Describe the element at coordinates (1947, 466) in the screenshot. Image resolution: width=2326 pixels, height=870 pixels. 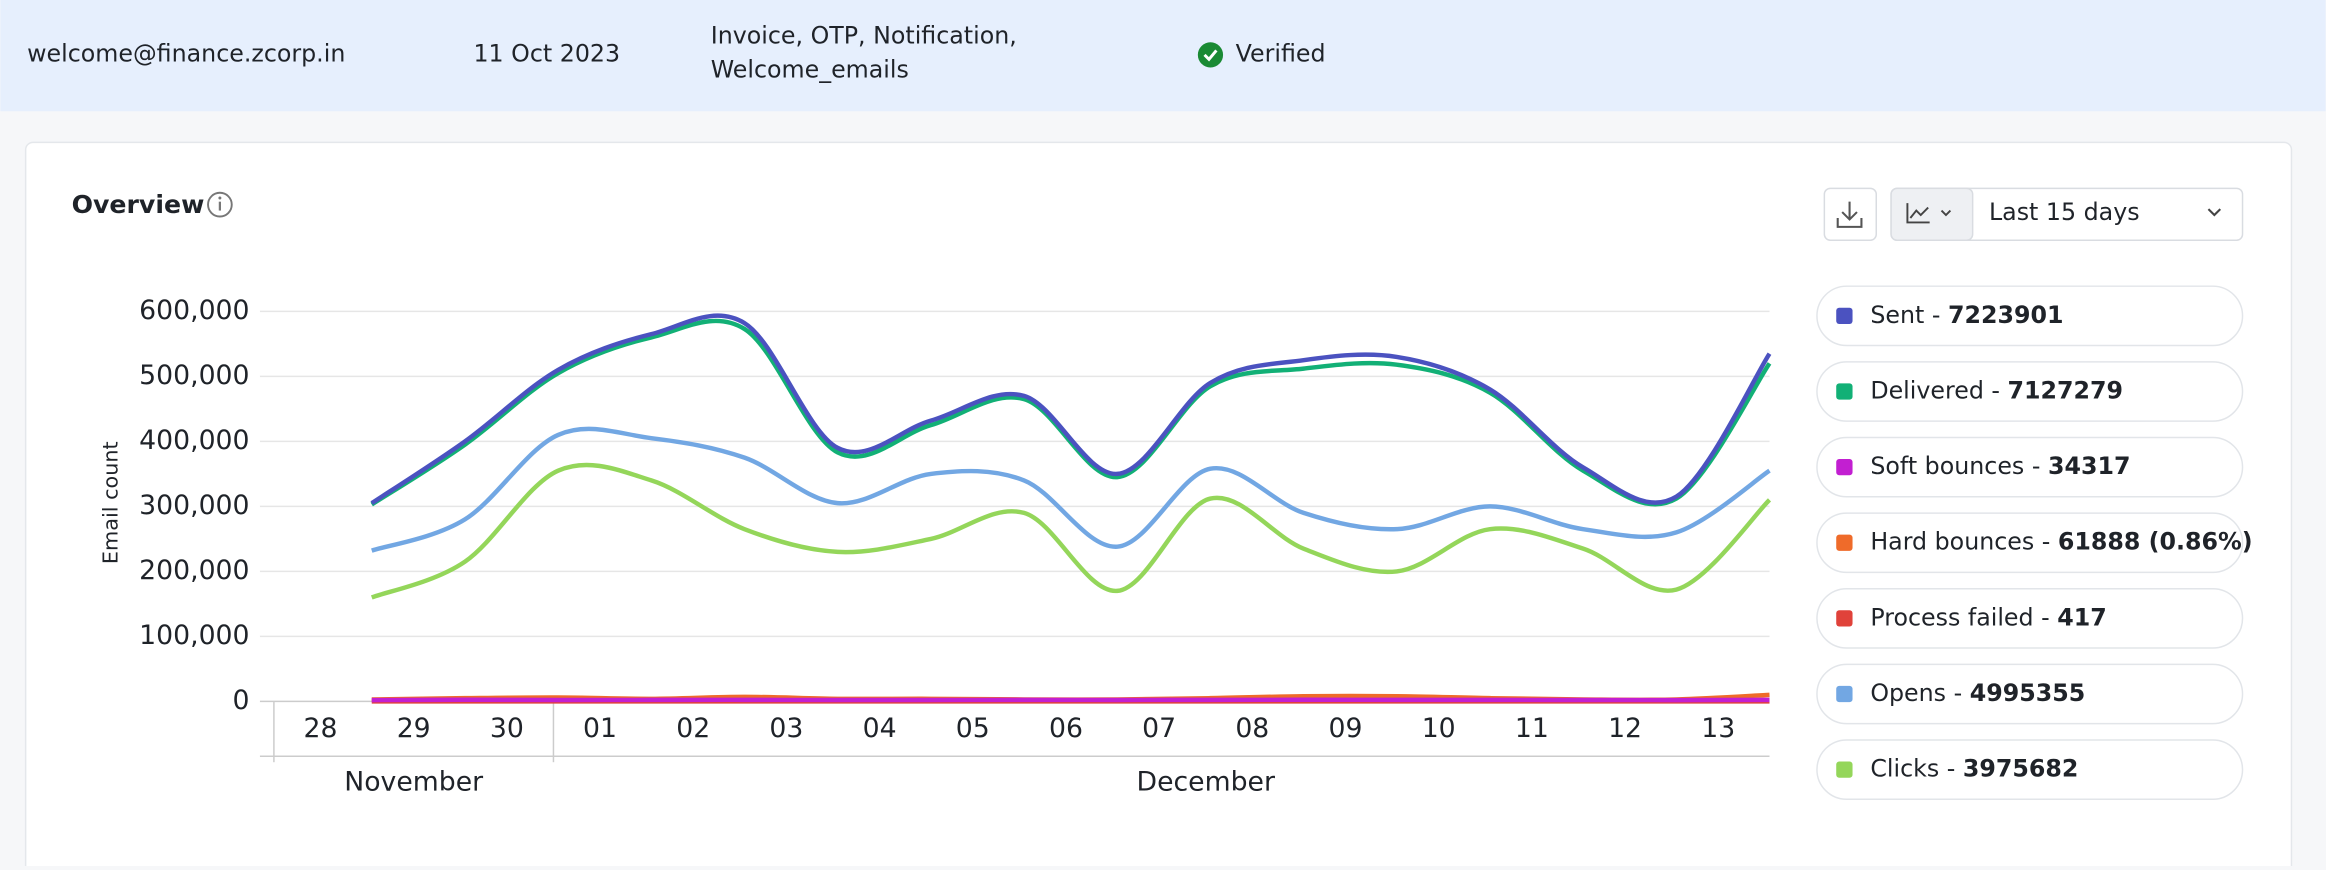
I see `legend-name: Soft bounces` at that location.